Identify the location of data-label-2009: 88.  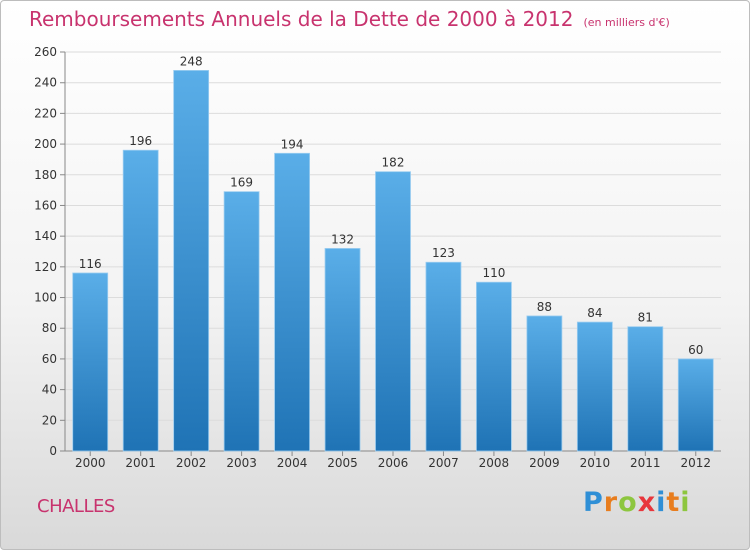
(544, 307).